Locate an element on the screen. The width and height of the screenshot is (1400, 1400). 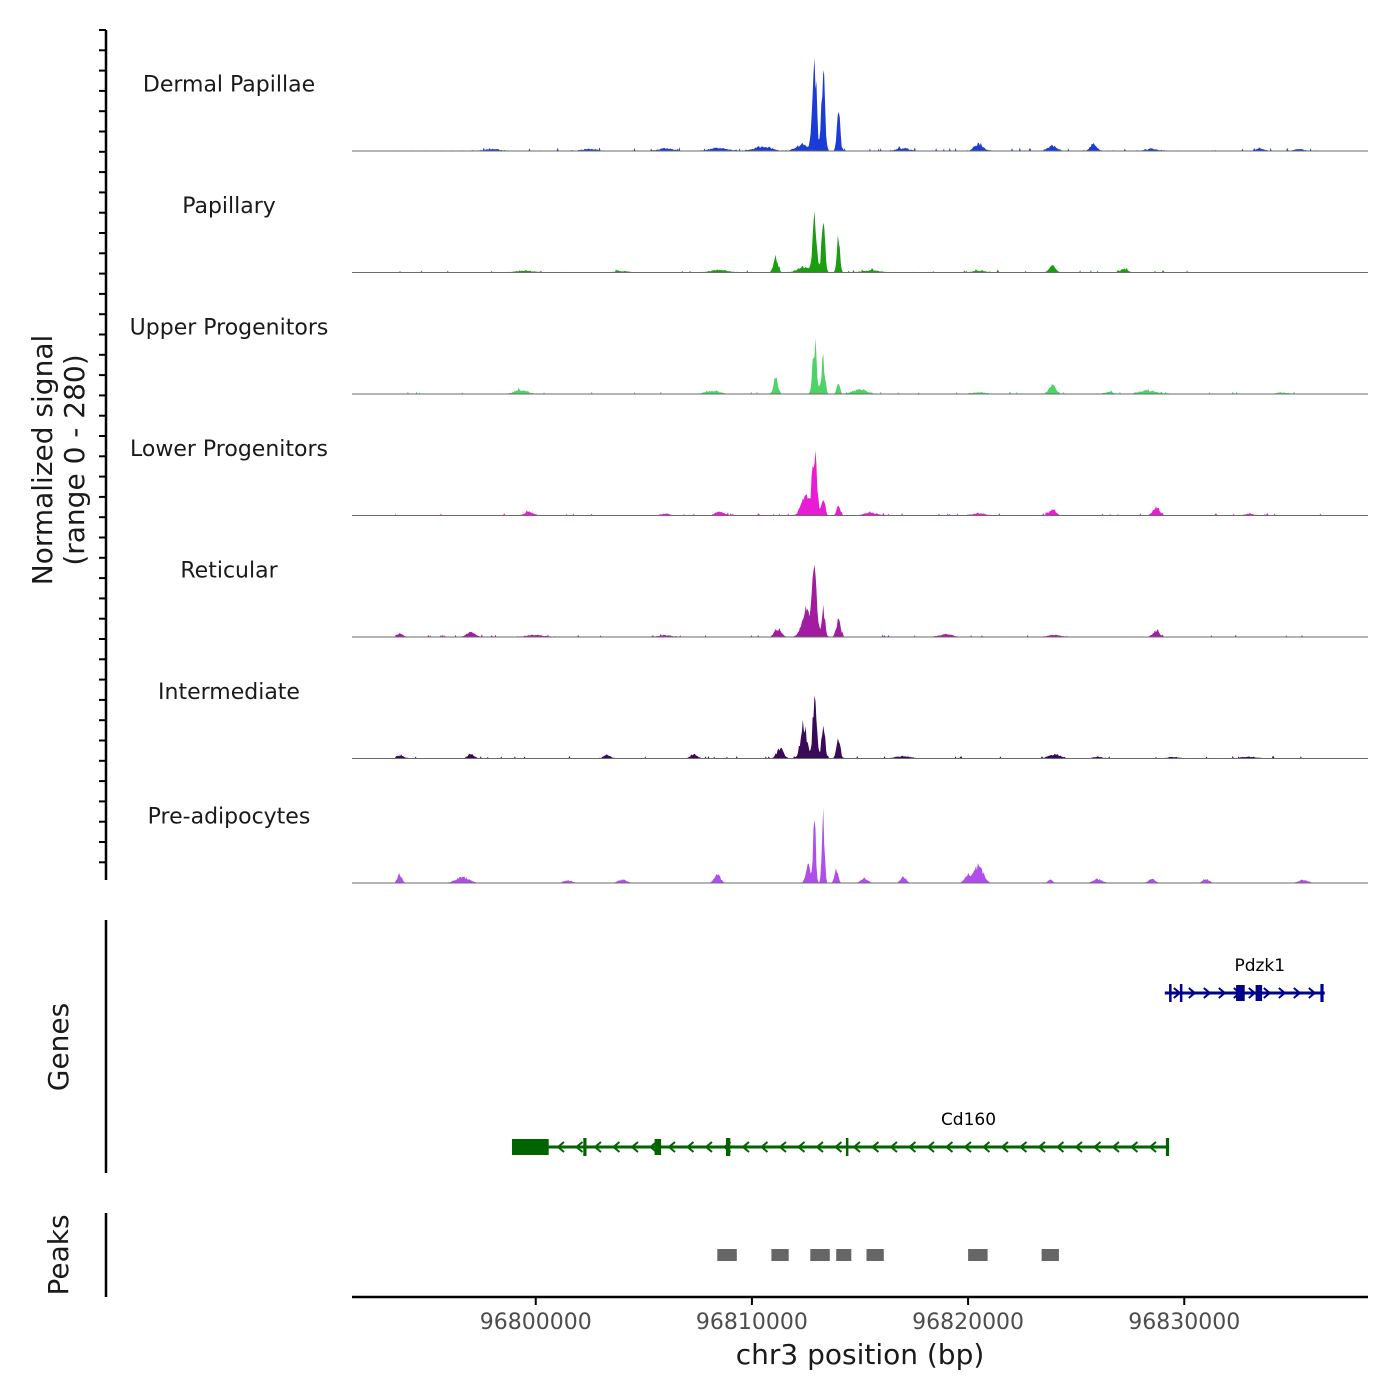
track-pre-adipocytes: Pre-adipocytes is located at coordinates (758, 844).